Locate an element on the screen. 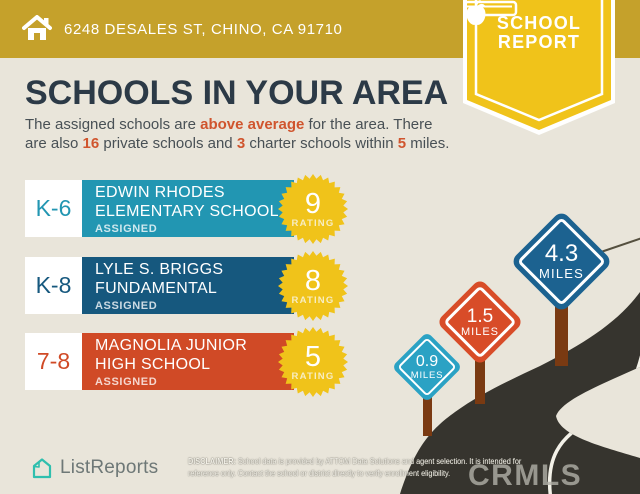 The width and height of the screenshot is (640, 494). listreports-house-icon is located at coordinates (42, 468).